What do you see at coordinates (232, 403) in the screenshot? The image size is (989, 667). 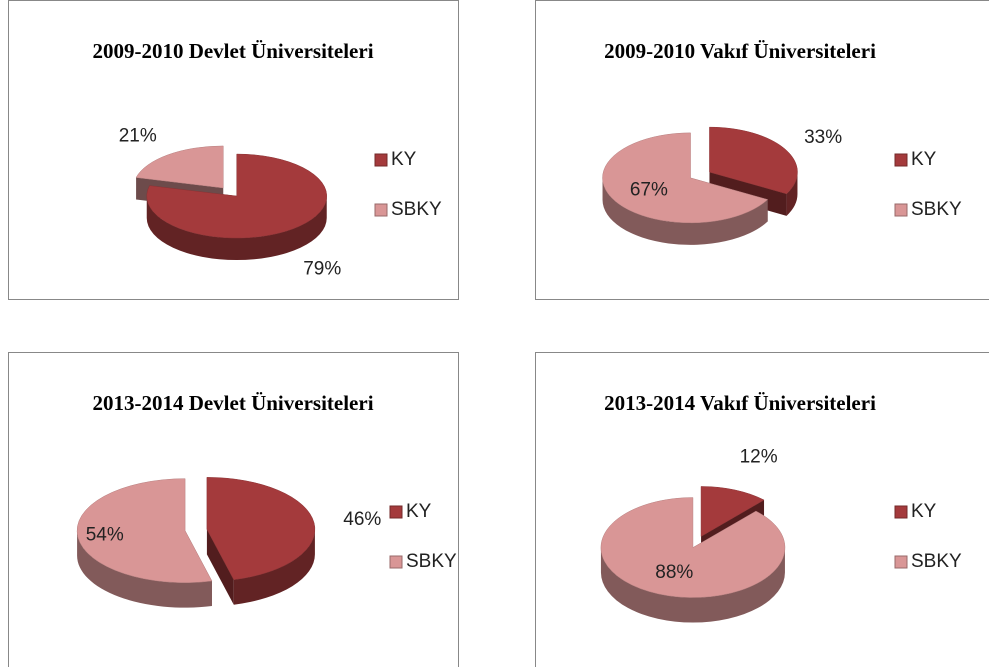 I see `chart-title: 2013-2014 Devlet Üniversiteleri` at bounding box center [232, 403].